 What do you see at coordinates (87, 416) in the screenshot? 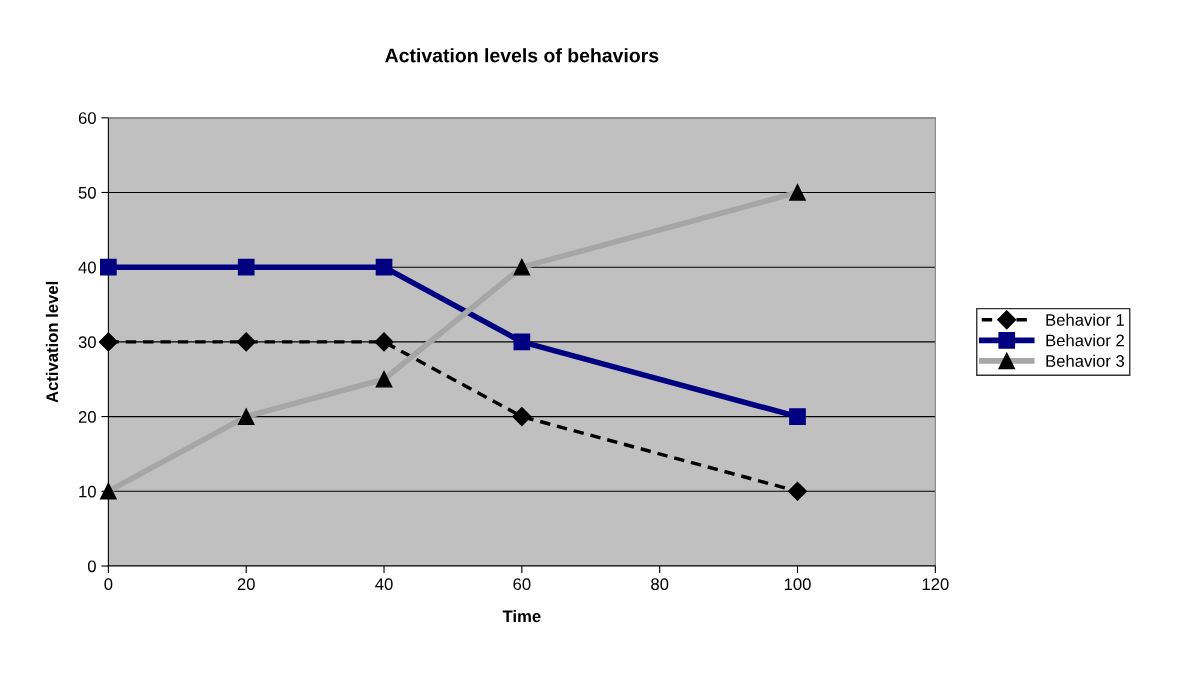
I see `y-tick-label: 20` at bounding box center [87, 416].